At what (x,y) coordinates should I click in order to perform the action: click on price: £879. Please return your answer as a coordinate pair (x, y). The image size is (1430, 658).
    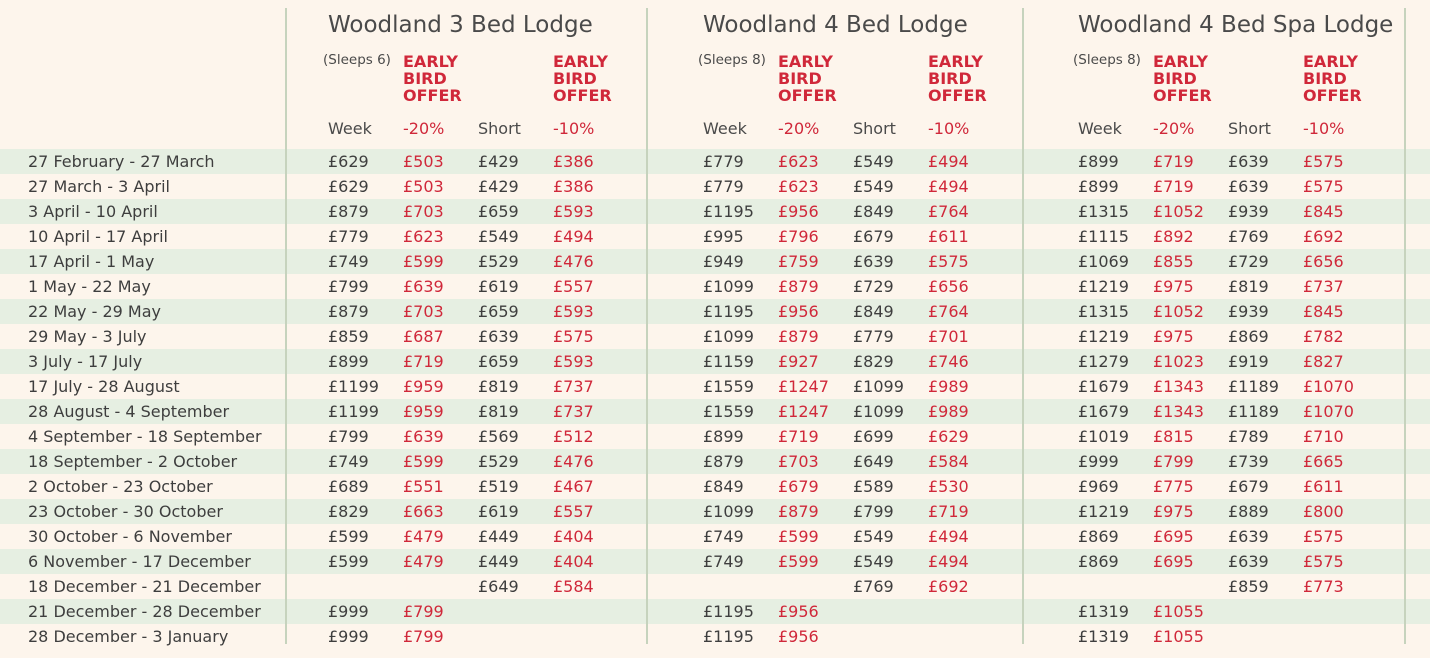
    Looking at the image, I should click on (348, 211).